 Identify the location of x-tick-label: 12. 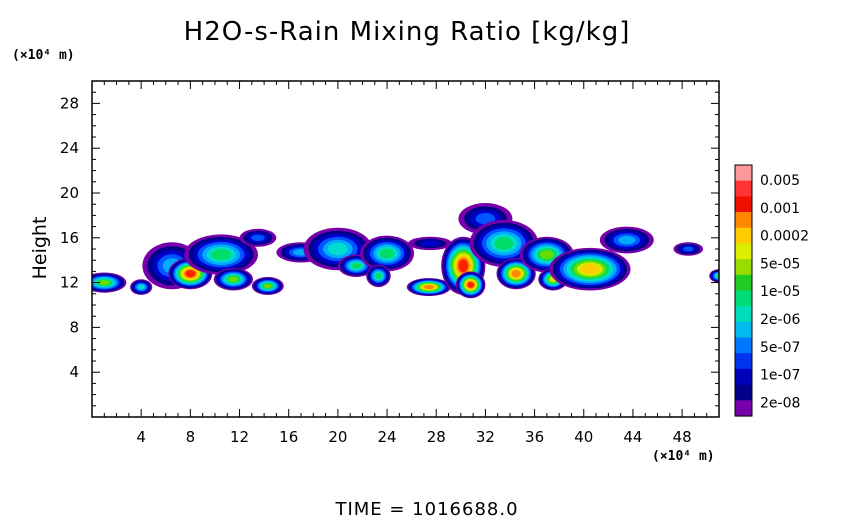
(239, 437).